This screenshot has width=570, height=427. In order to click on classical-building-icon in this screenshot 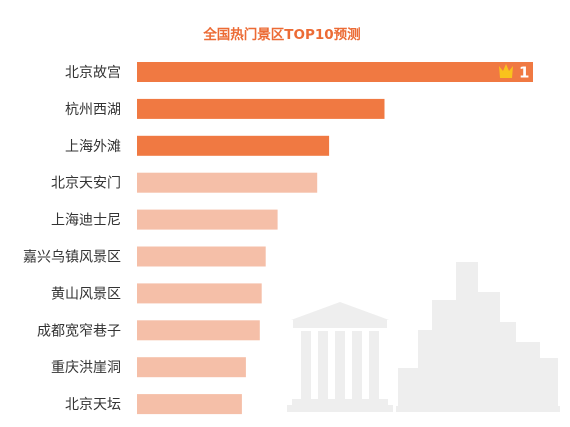, I will do `click(340, 357)`.